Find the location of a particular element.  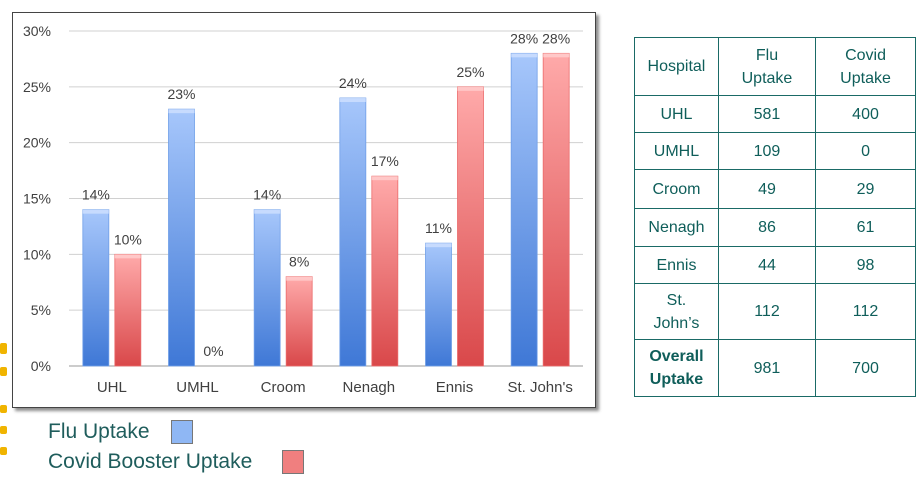

x-tick-label: St. John's is located at coordinates (539, 387).